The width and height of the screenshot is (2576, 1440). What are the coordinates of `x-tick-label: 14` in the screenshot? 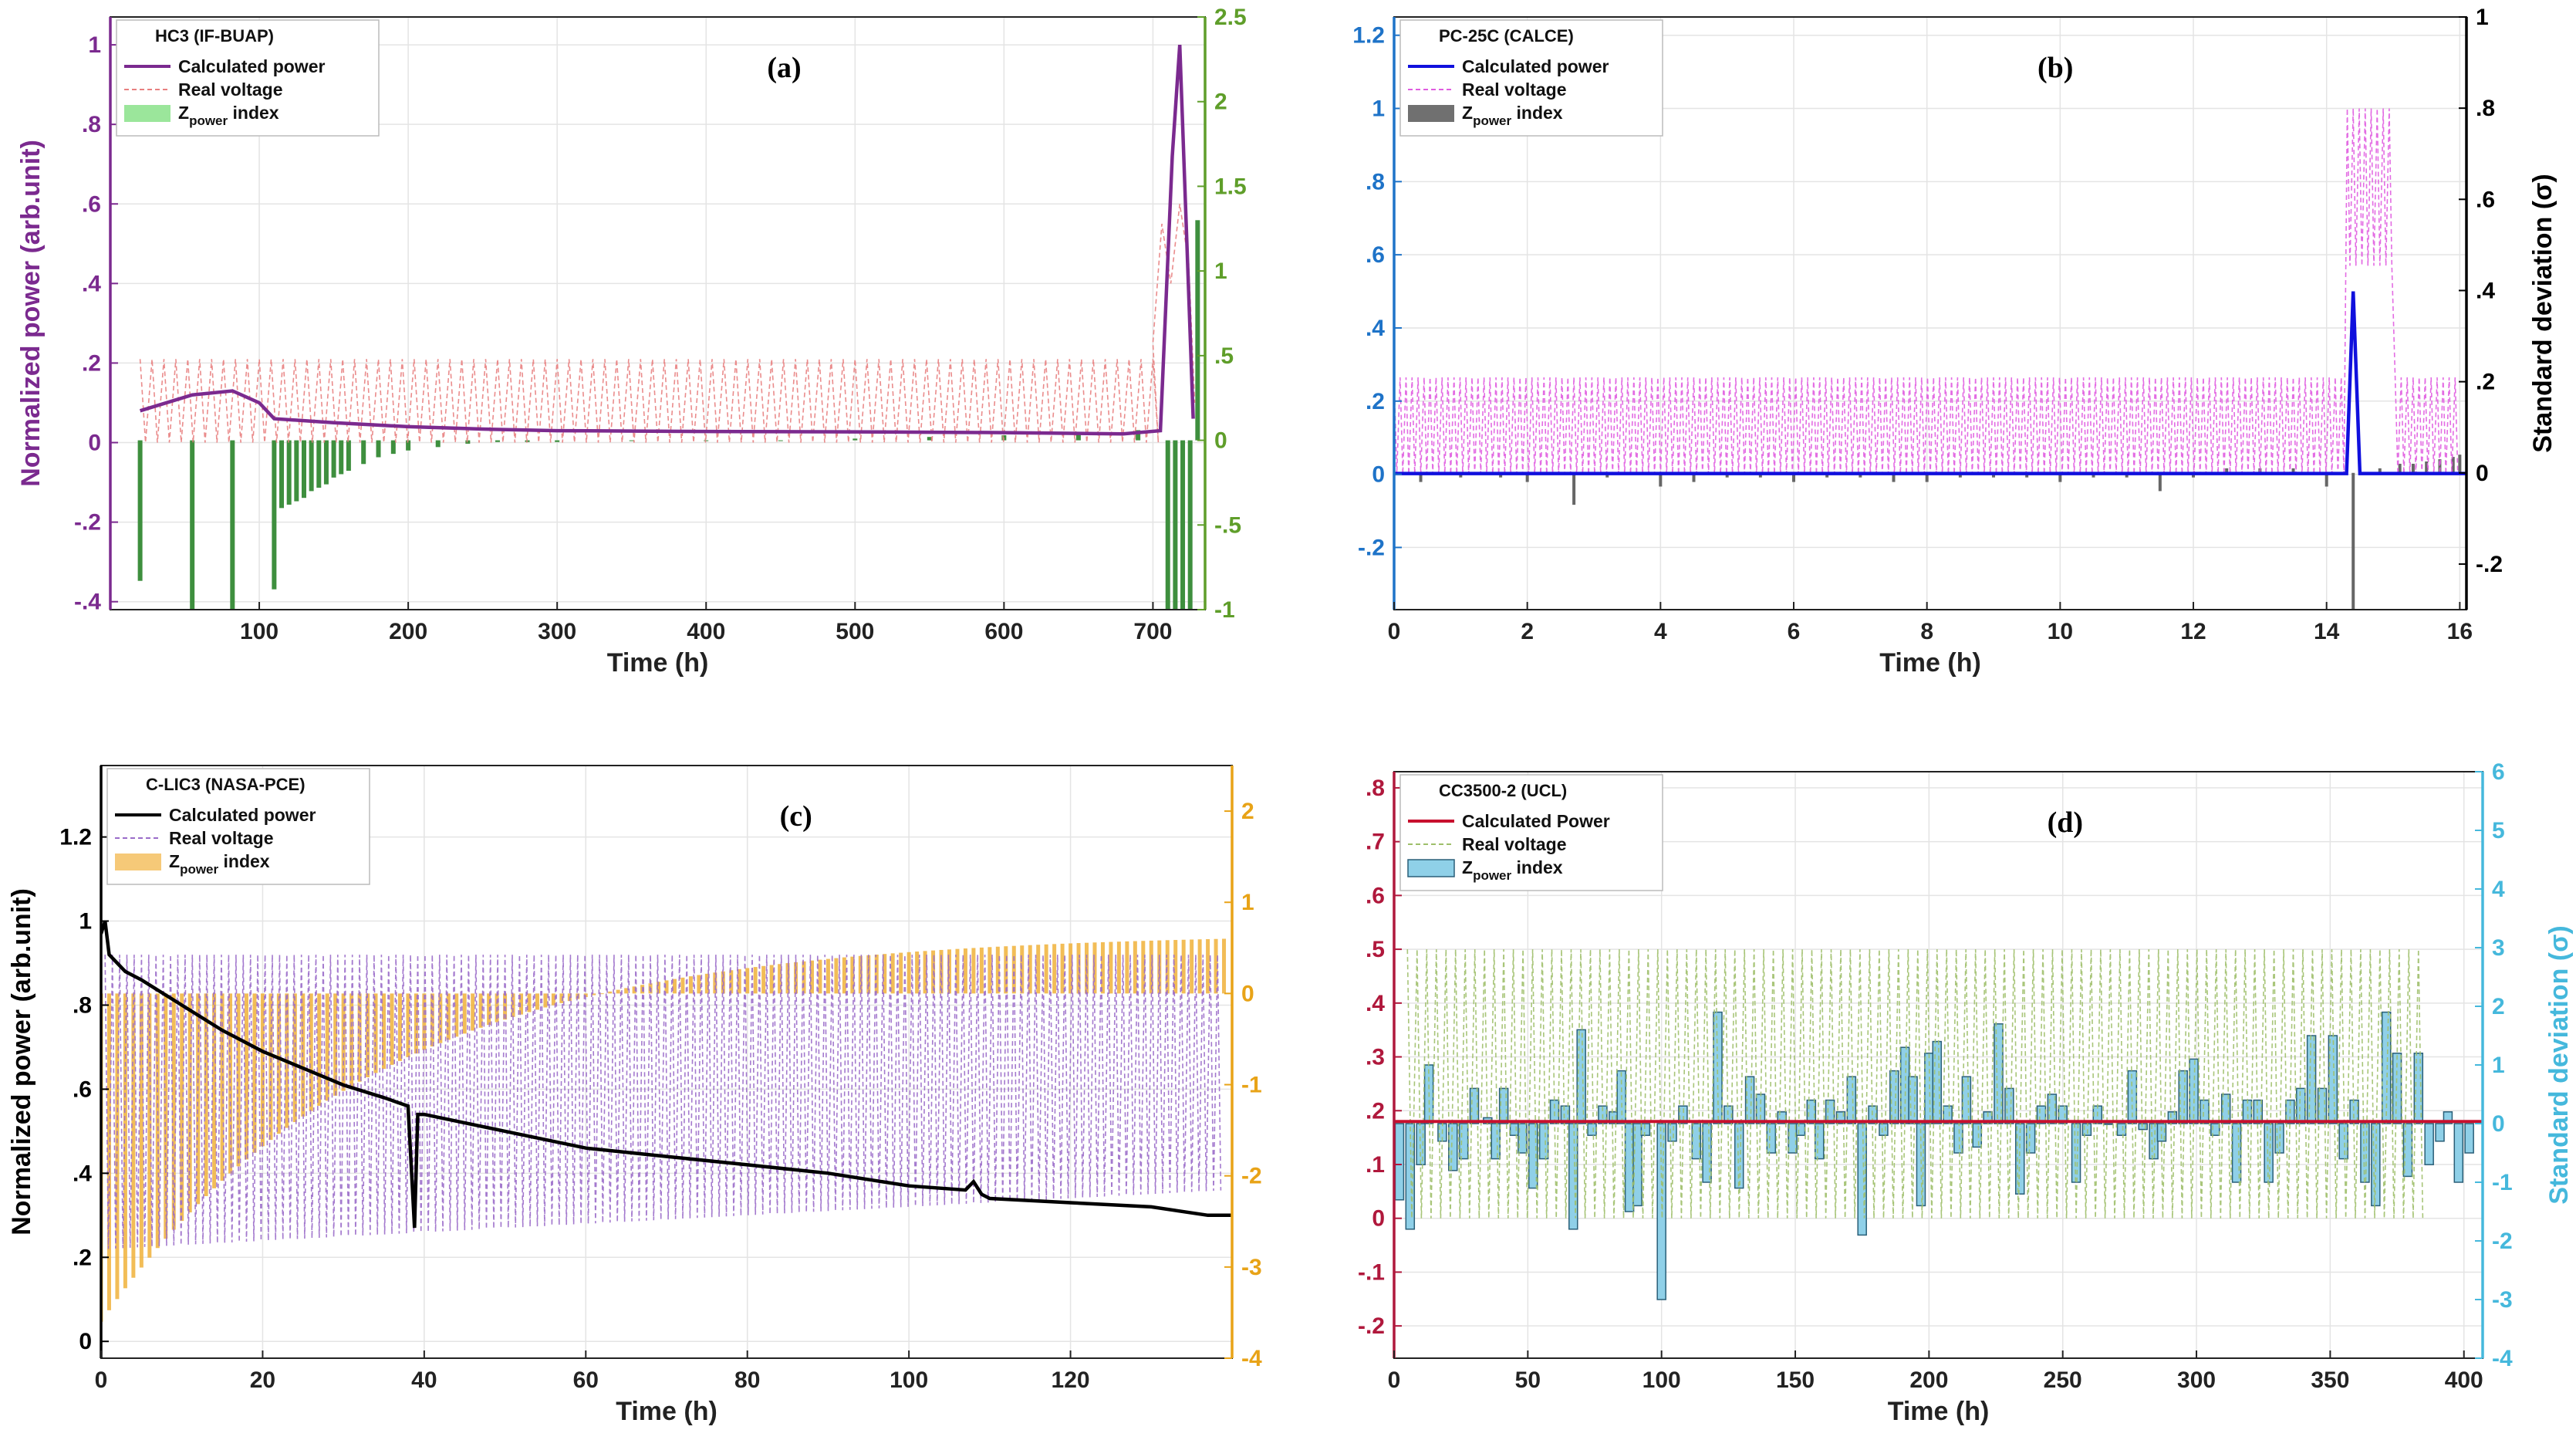 It's located at (2327, 631).